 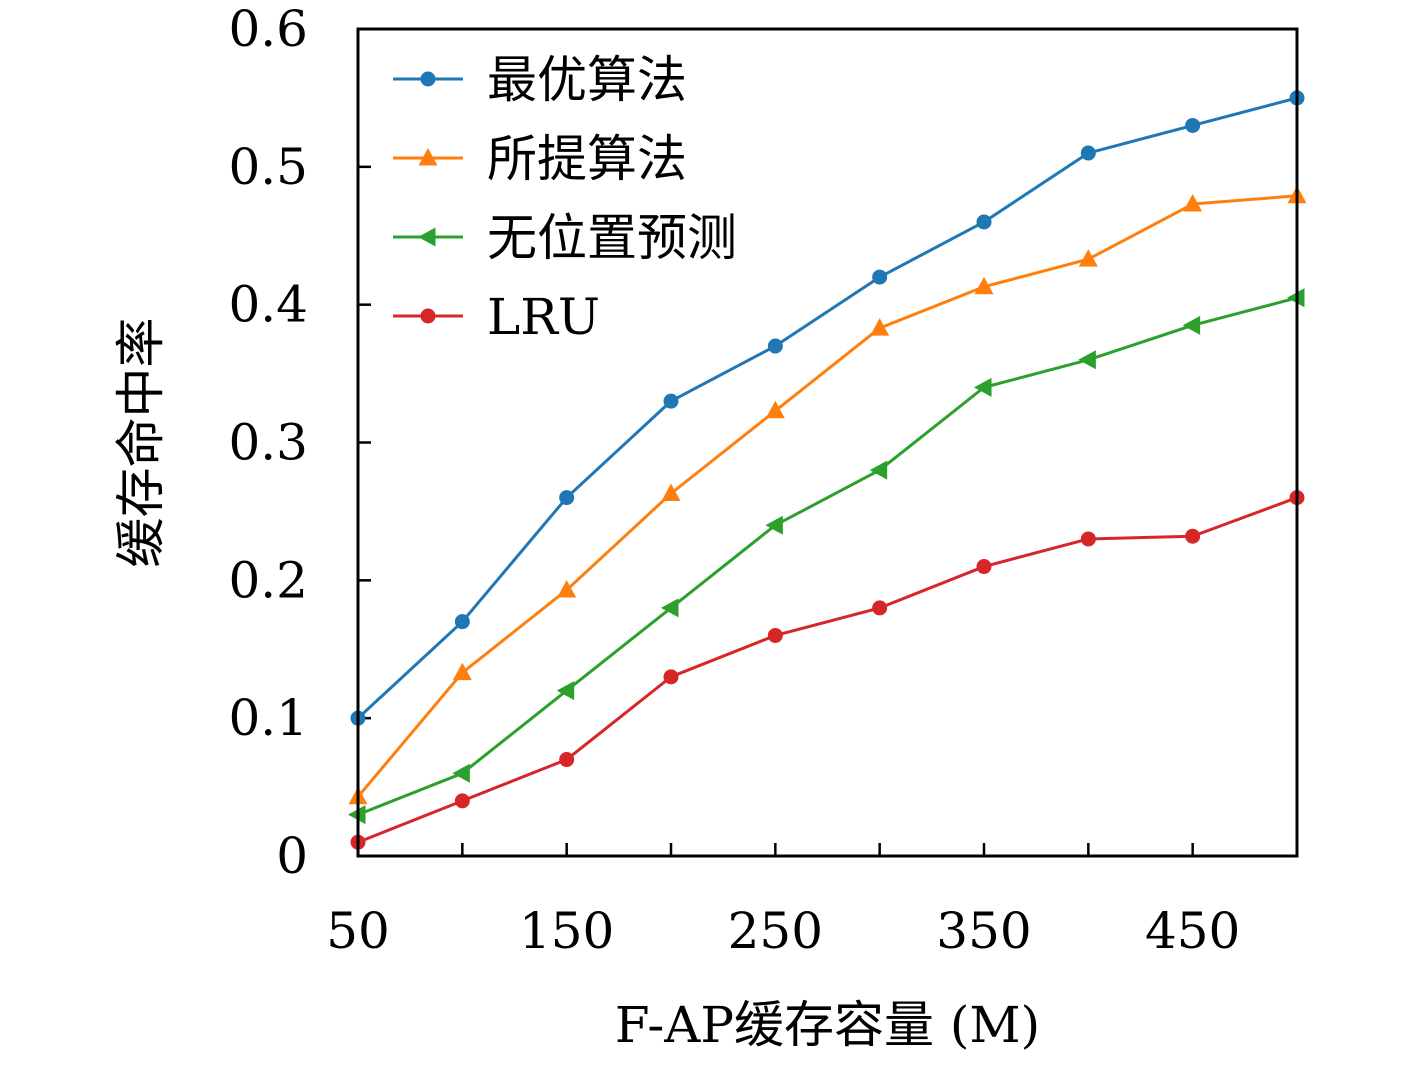 I want to click on legend-entry: LRU, so click(x=496, y=317).